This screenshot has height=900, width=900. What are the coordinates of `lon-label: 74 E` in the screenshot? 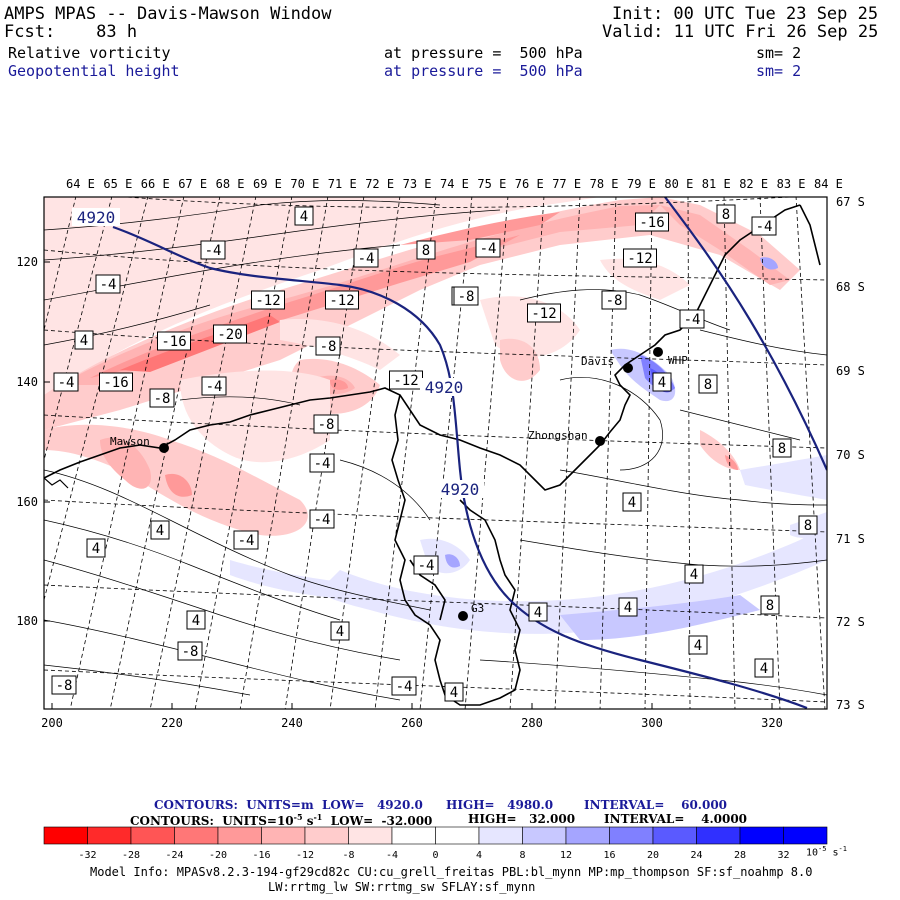 It's located at (454, 184).